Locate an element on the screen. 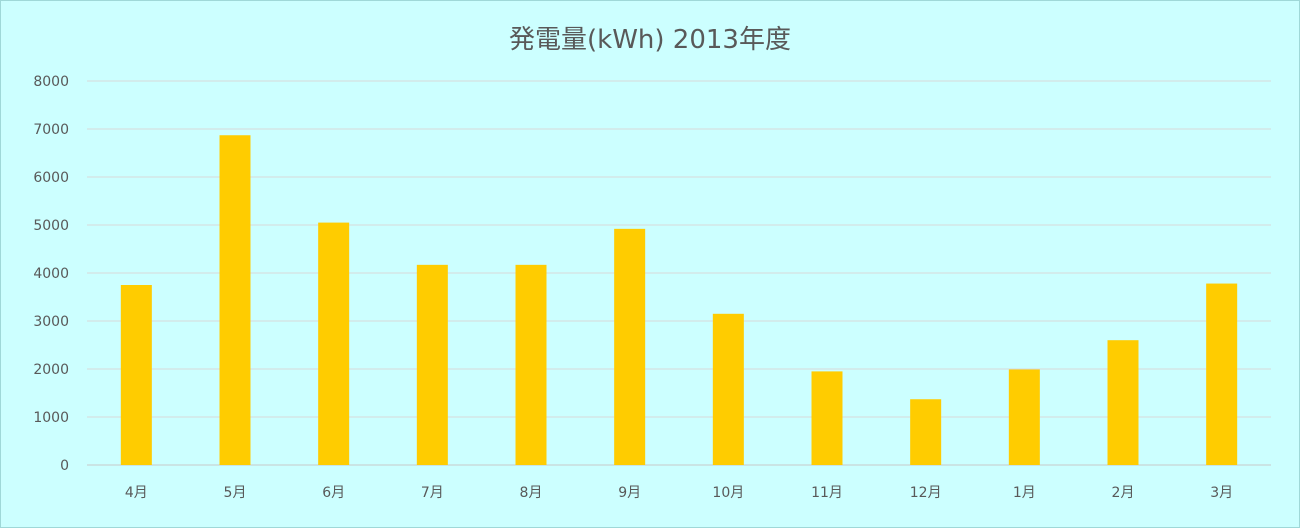  bar-12月 is located at coordinates (926, 432).